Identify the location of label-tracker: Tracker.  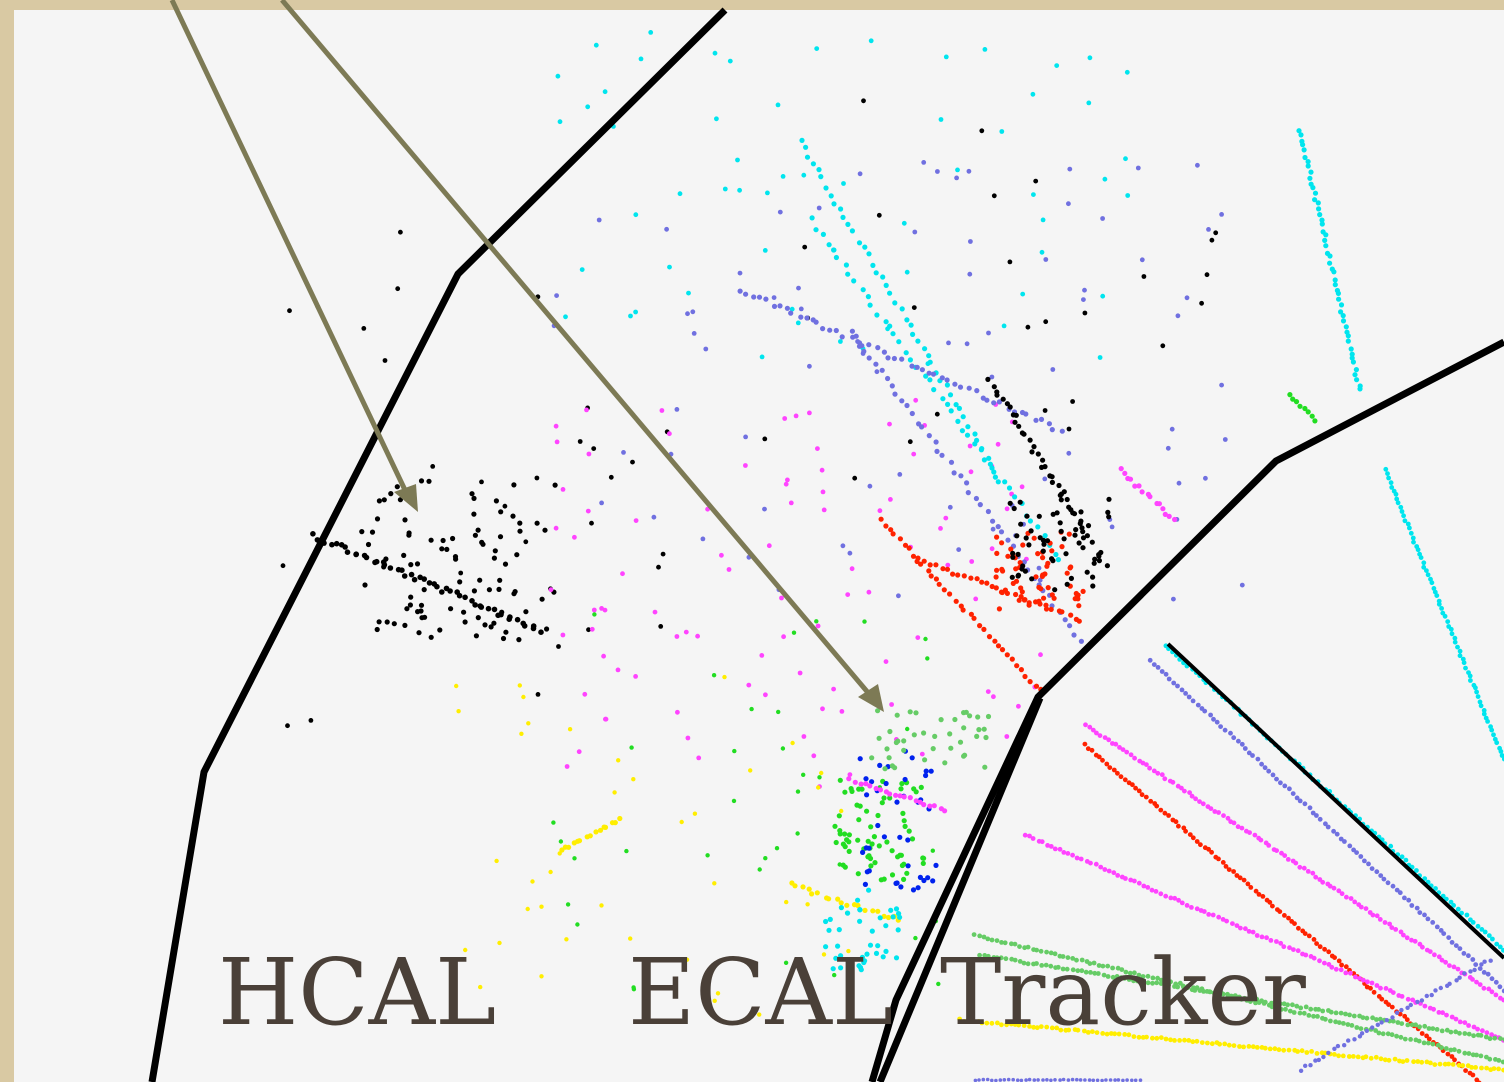
(1123, 992).